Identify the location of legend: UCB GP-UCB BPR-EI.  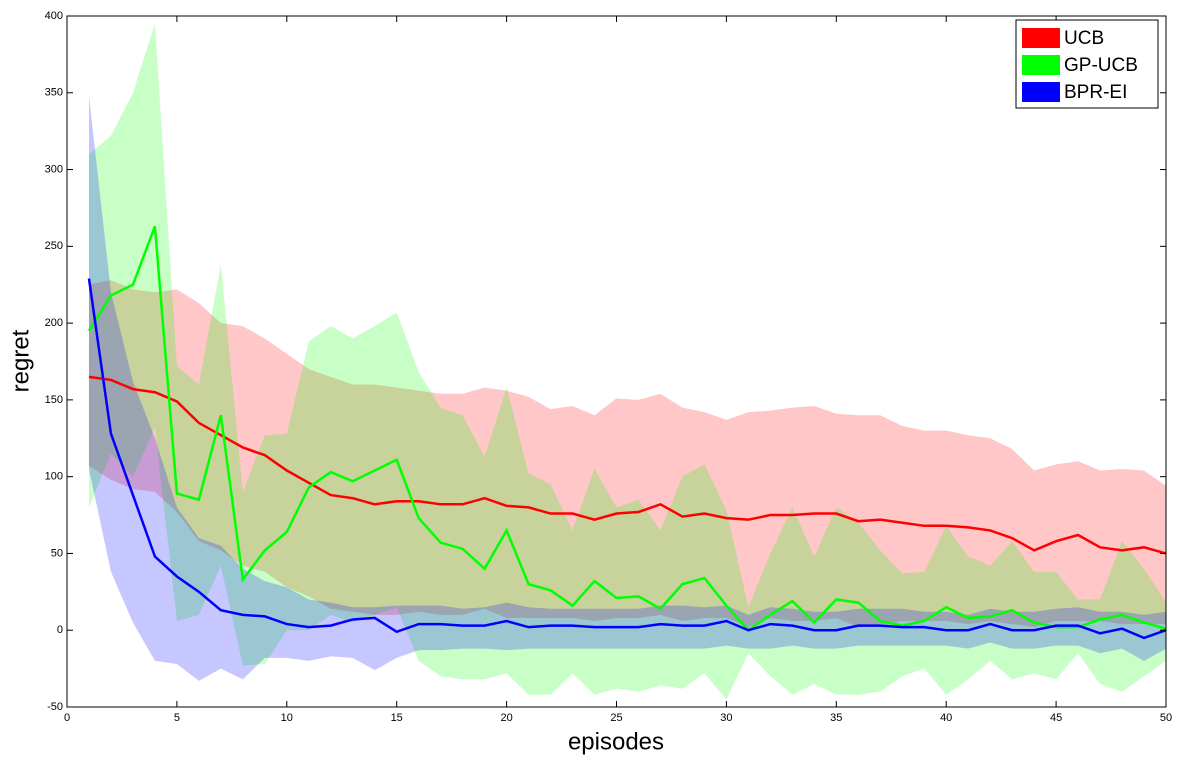
(1087, 64).